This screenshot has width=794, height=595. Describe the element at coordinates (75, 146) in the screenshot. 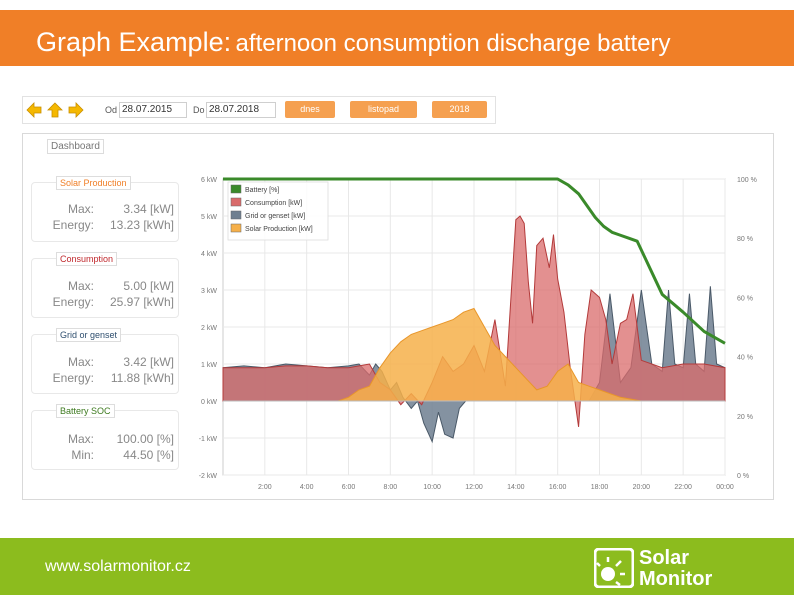

I see `dashboard-tab: Dashboard` at that location.